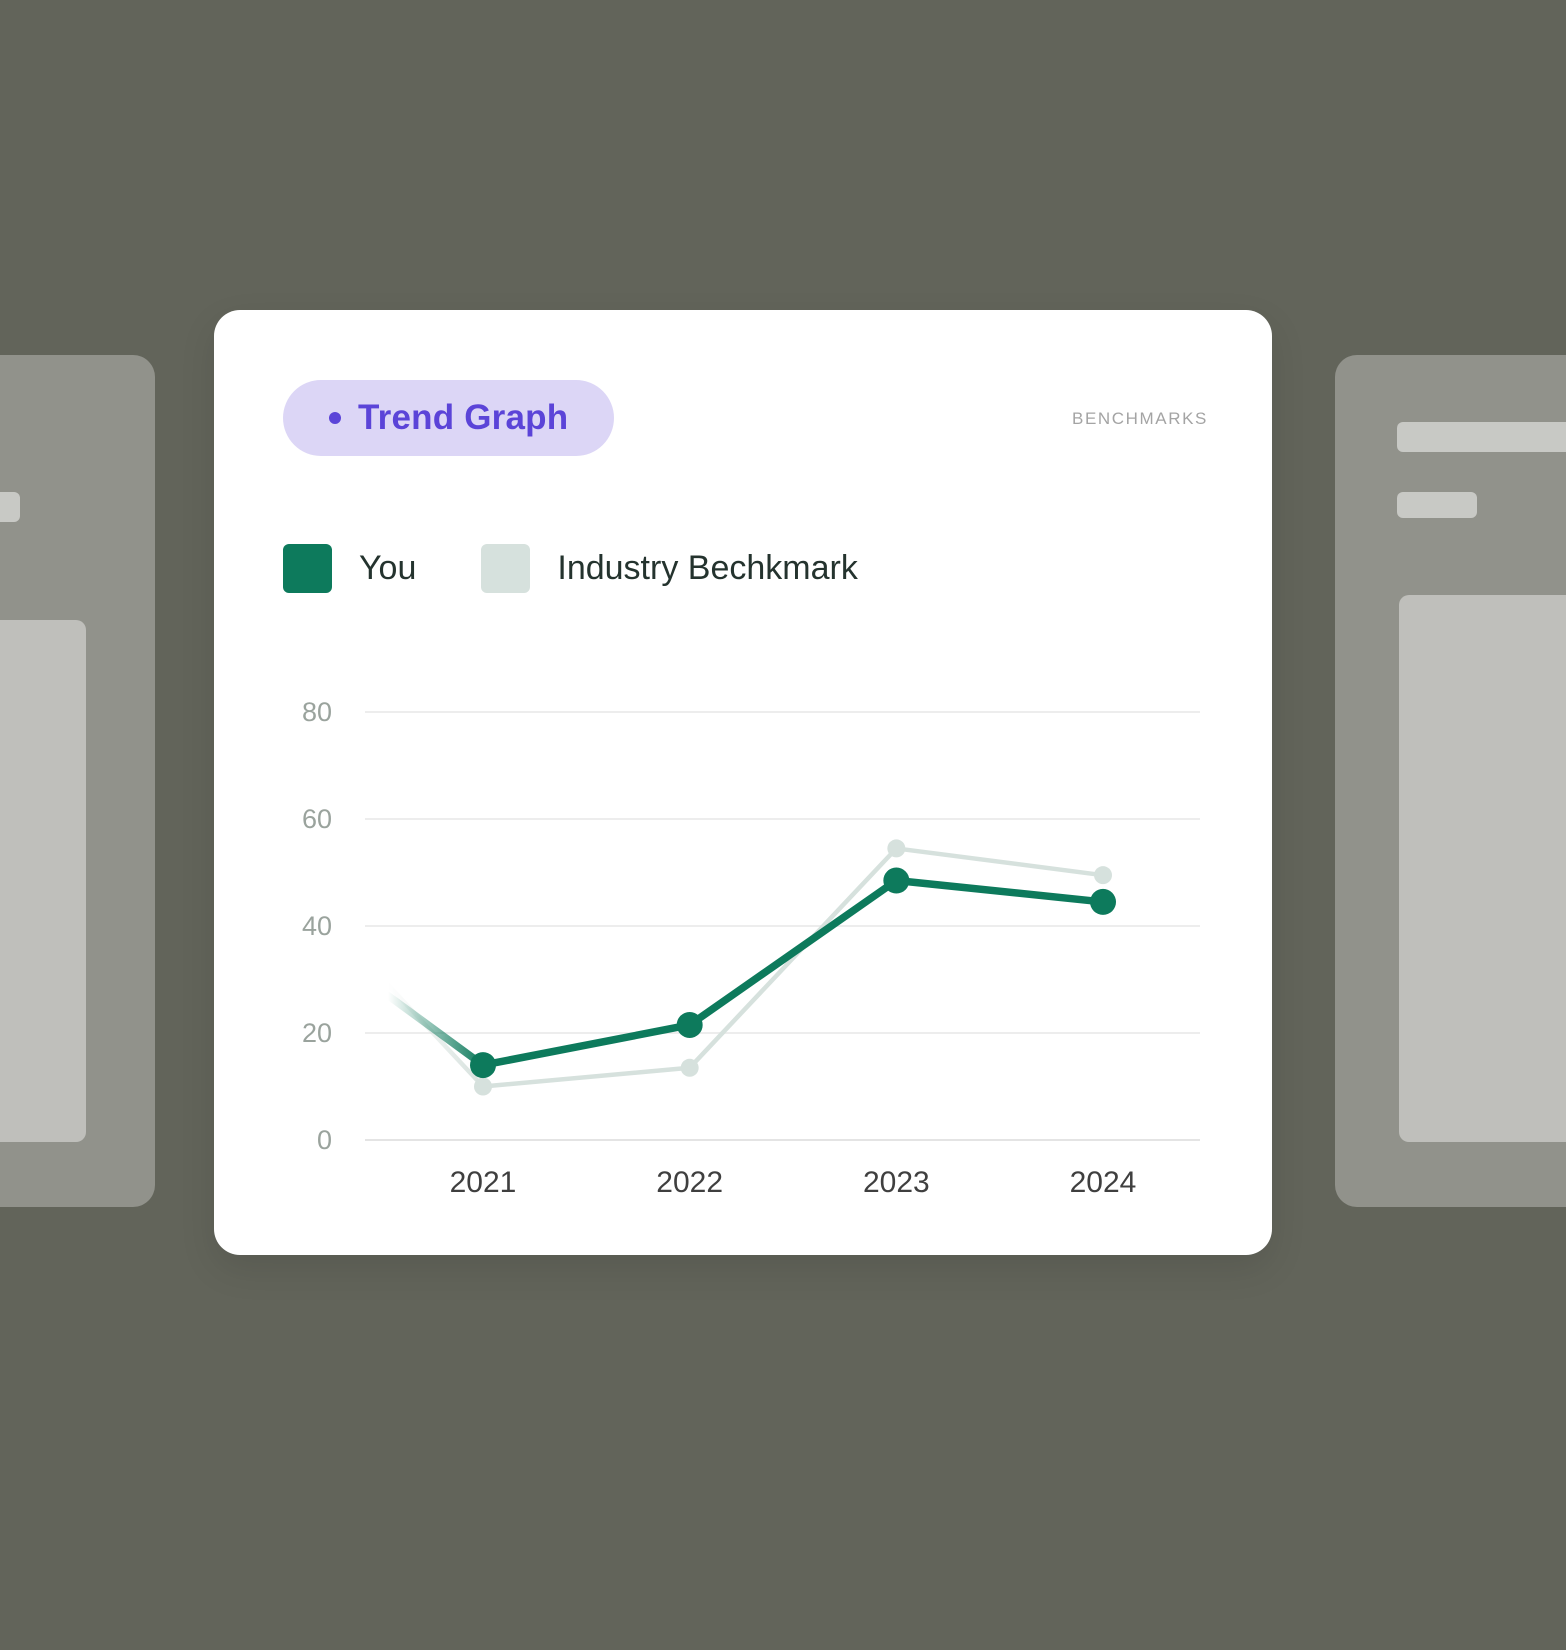 Image resolution: width=1566 pixels, height=1650 pixels. What do you see at coordinates (335, 418) in the screenshot?
I see `bullet-icon` at bounding box center [335, 418].